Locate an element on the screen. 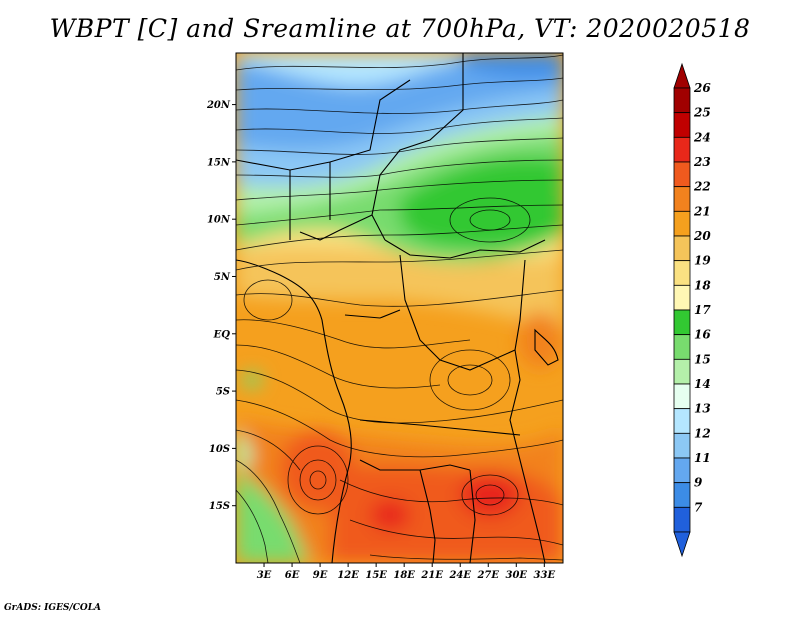 The image size is (800, 618). lat-tick-label: EQ is located at coordinates (222, 334).